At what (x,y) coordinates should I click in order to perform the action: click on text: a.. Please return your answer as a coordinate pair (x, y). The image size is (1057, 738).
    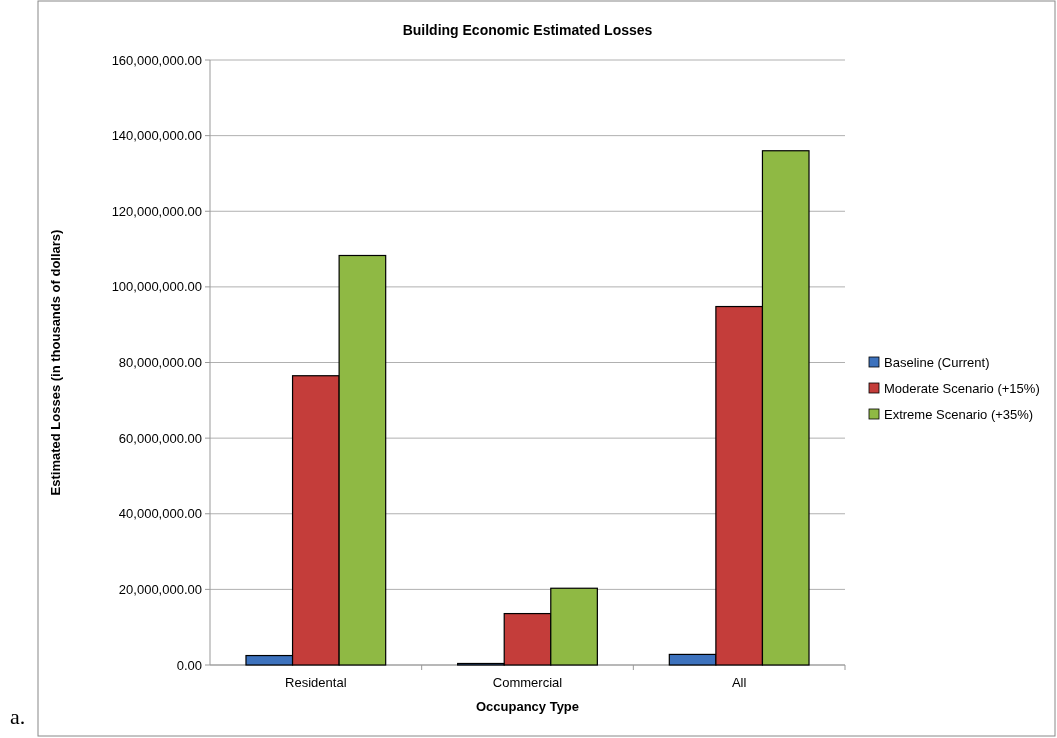
    Looking at the image, I should click on (18, 716).